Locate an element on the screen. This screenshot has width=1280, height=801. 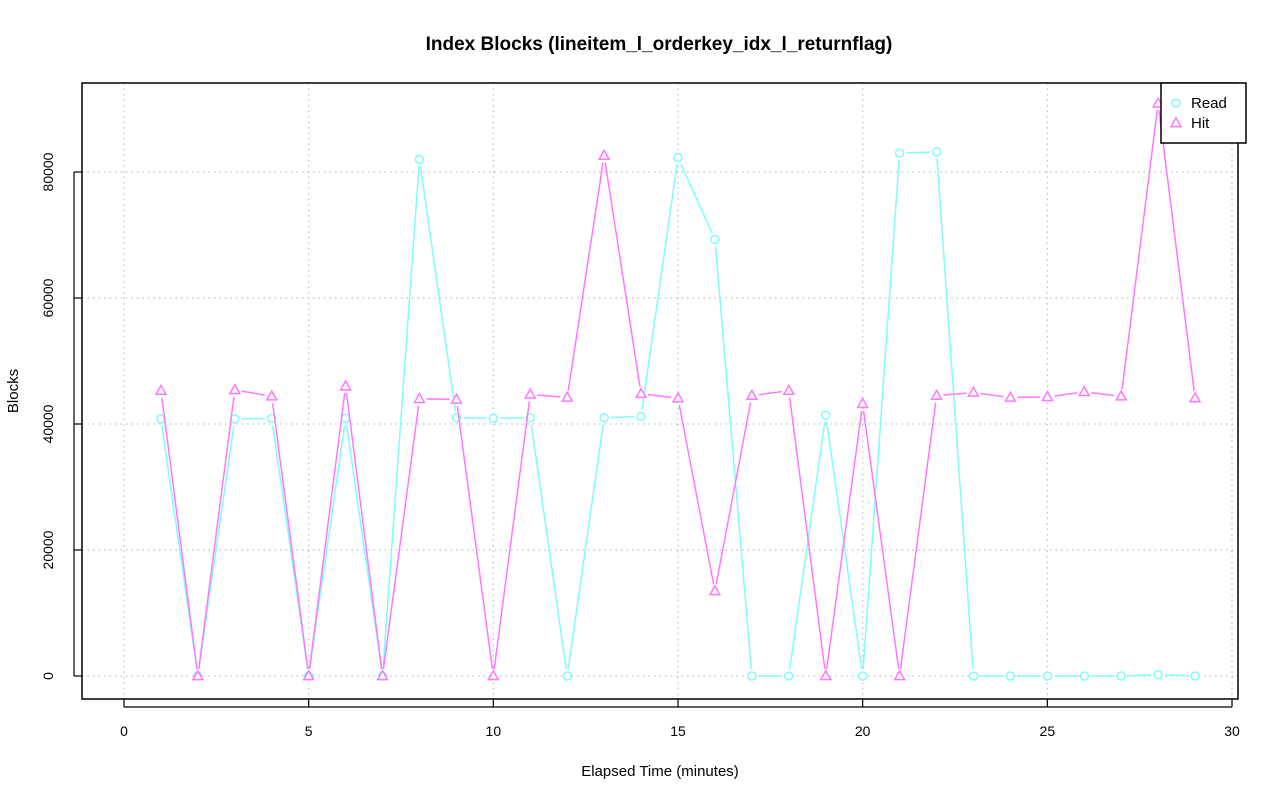
y-tick-label: 60000 is located at coordinates (48, 297).